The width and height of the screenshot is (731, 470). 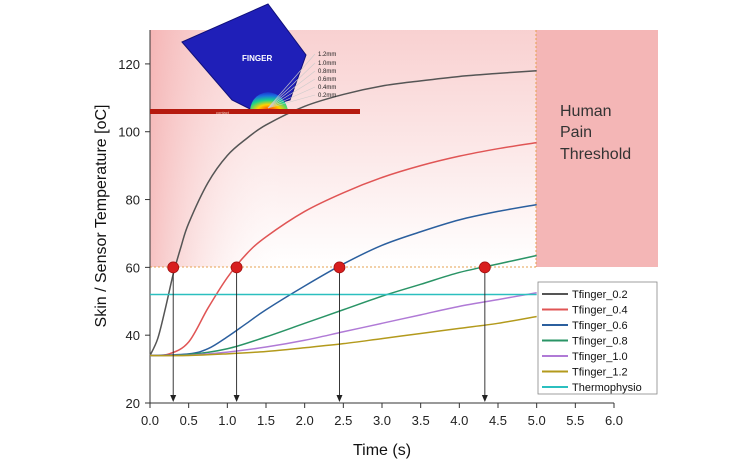 What do you see at coordinates (129, 132) in the screenshot?
I see `y-tick-label: 100` at bounding box center [129, 132].